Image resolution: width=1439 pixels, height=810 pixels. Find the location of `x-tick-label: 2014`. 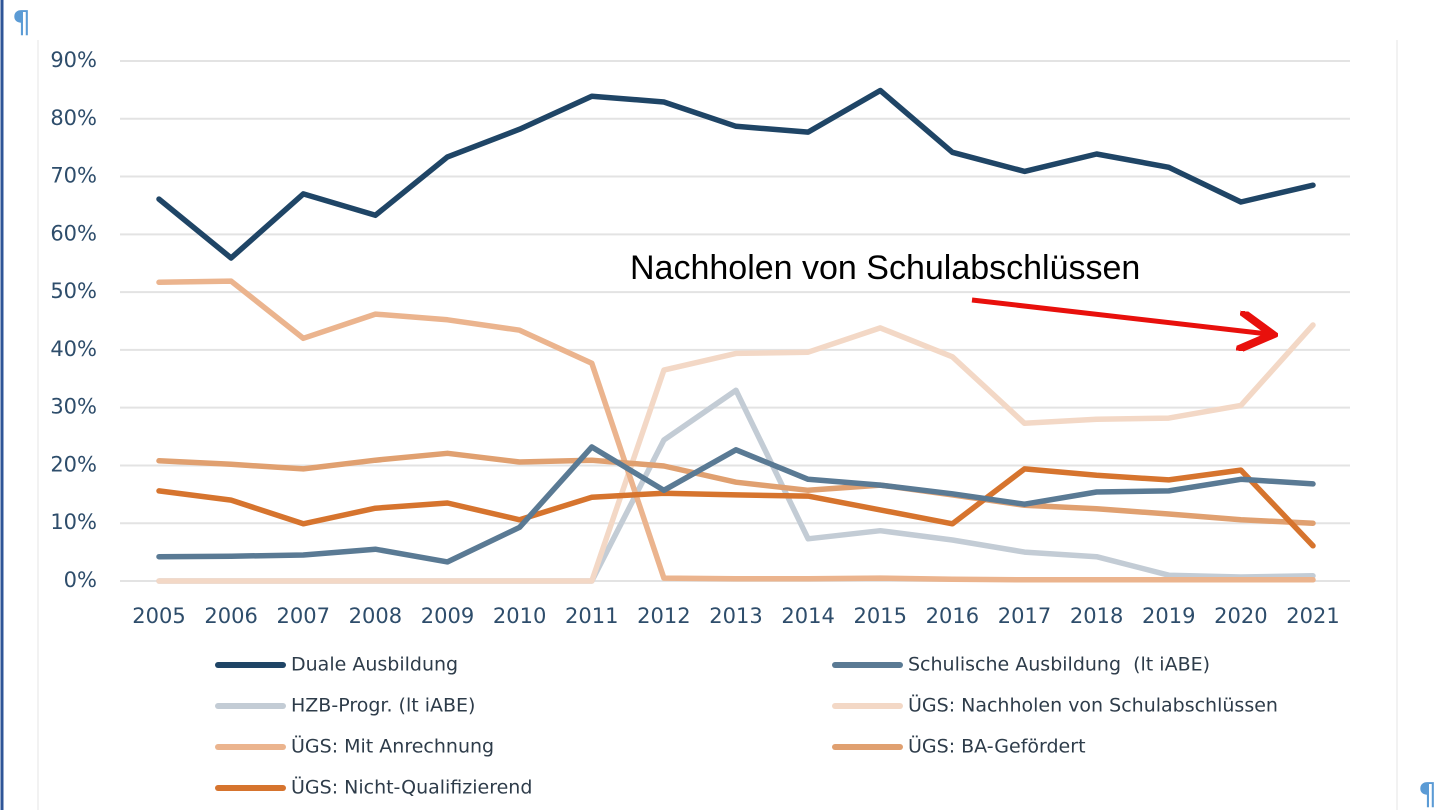

x-tick-label: 2014 is located at coordinates (807, 616).